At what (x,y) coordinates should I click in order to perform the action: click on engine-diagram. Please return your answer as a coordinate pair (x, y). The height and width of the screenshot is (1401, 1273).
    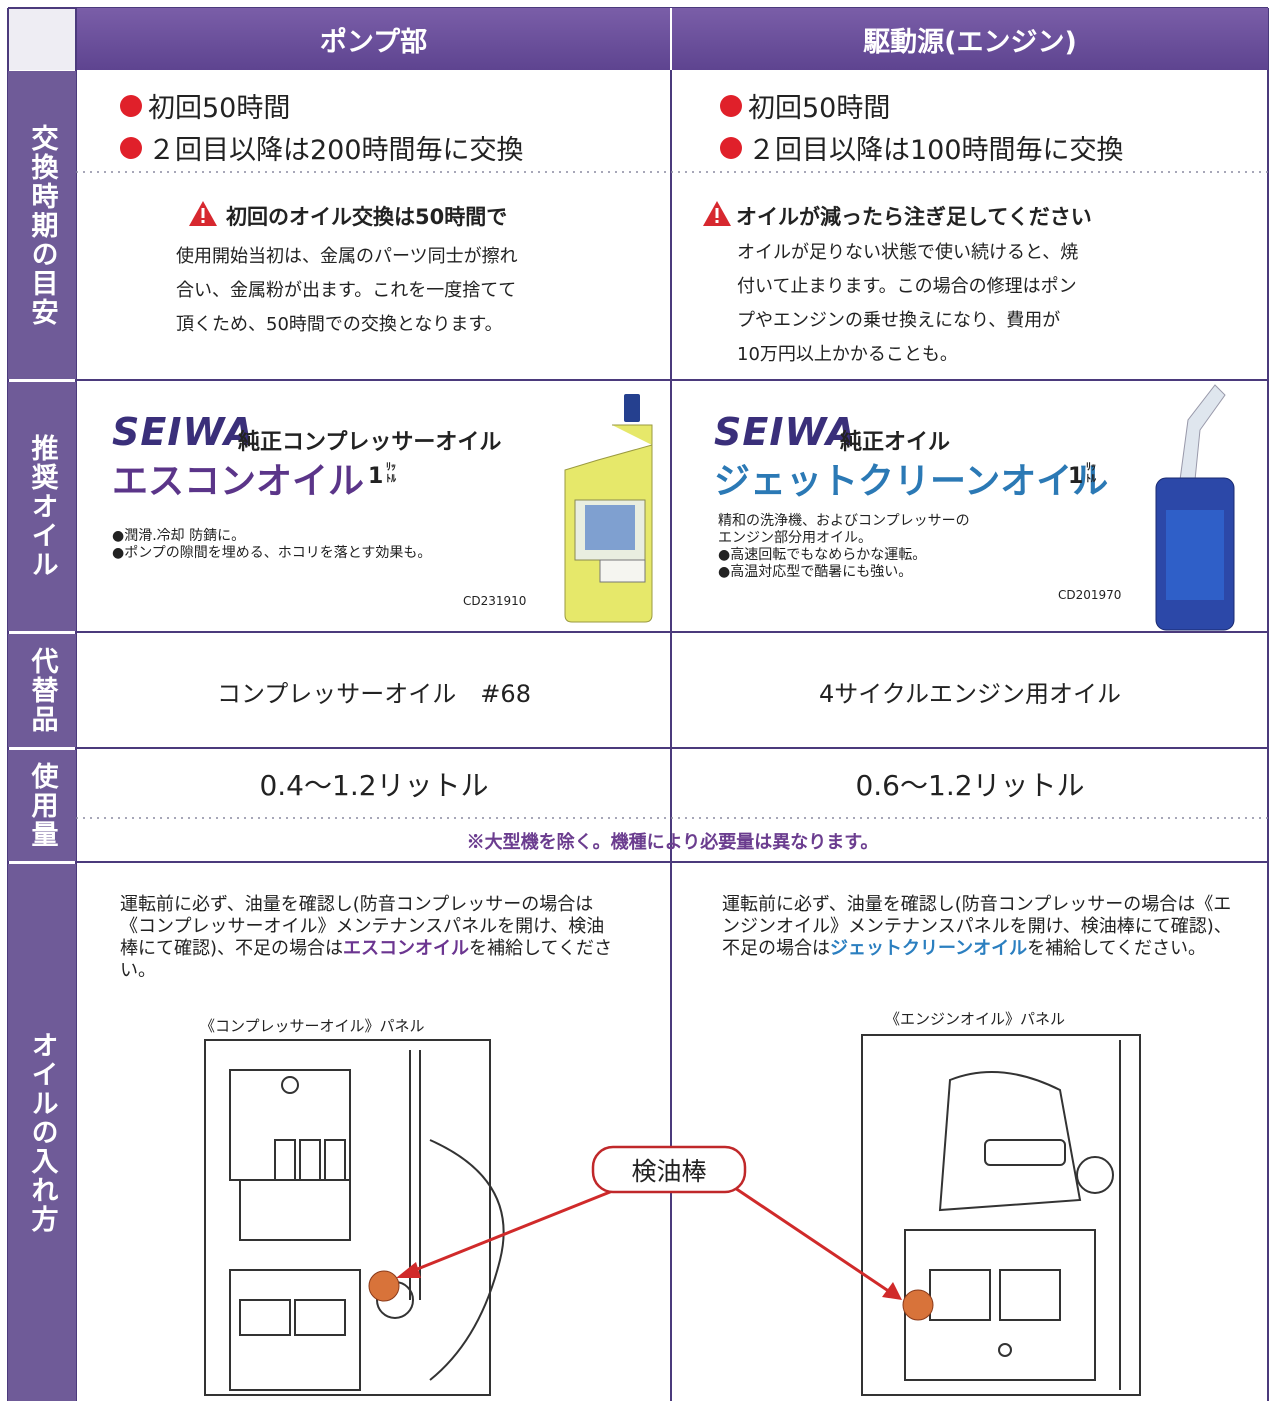
    Looking at the image, I should click on (1001, 1215).